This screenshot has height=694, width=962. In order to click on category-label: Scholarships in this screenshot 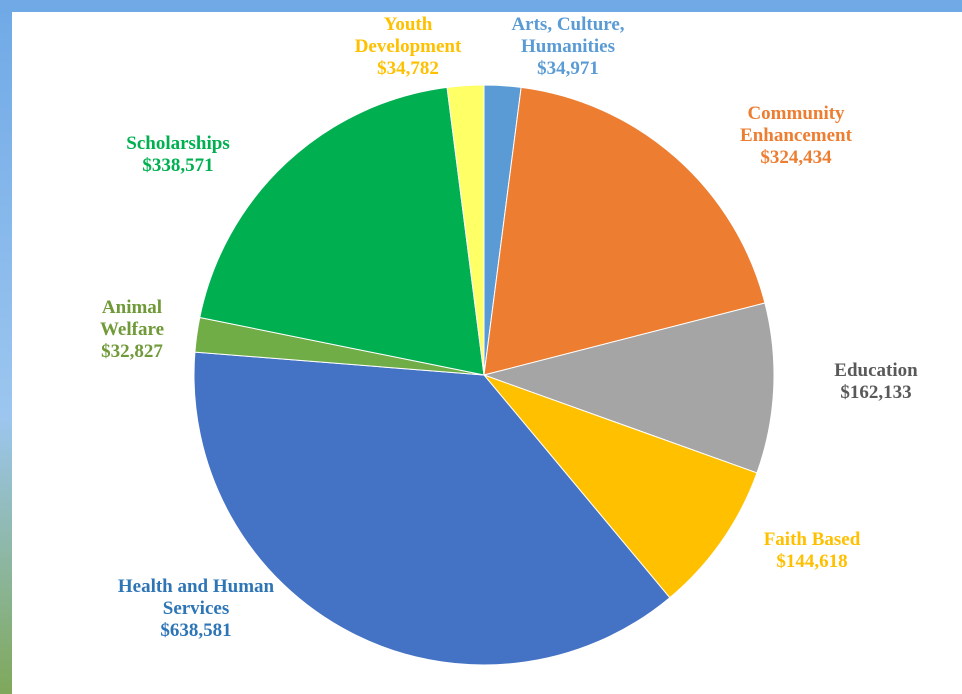, I will do `click(178, 143)`.